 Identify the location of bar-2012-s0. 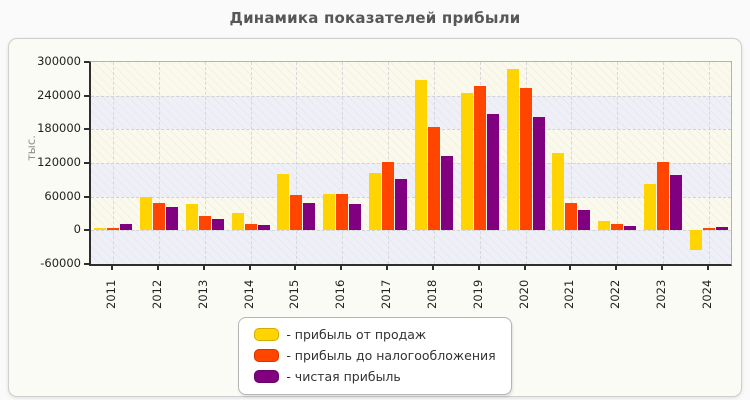
(145, 213).